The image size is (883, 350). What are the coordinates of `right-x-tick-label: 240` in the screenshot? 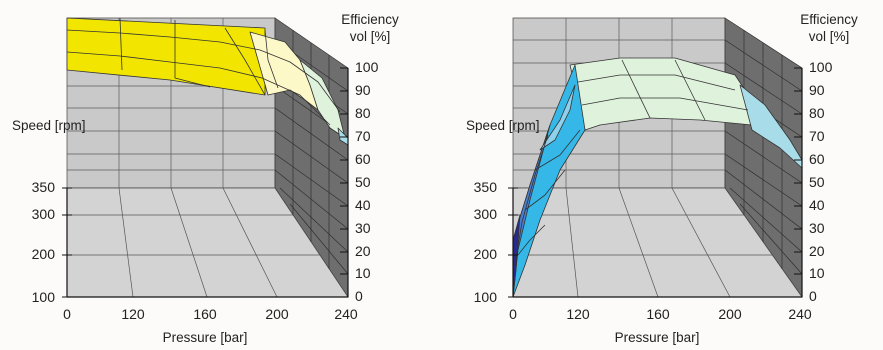 It's located at (800, 314).